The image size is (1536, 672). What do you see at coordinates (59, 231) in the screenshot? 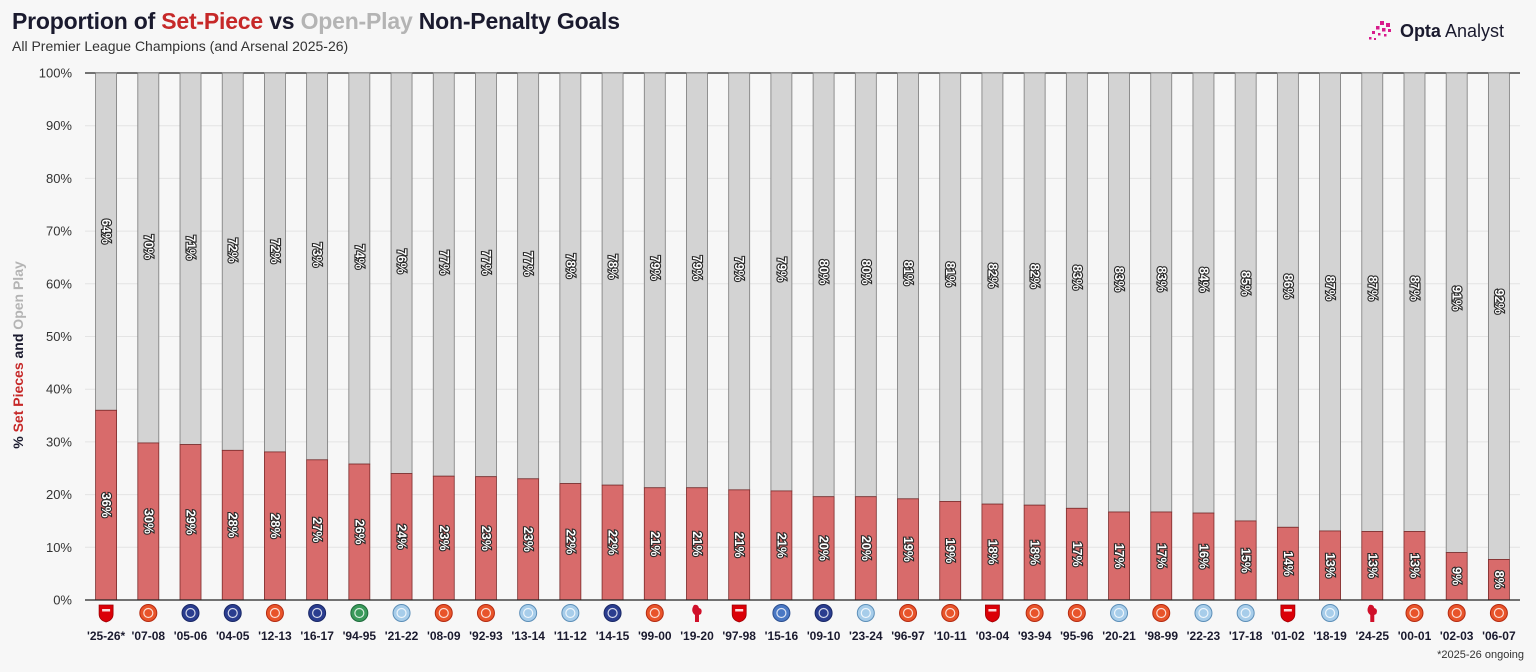
I see `y-tick-label: 70%` at bounding box center [59, 231].